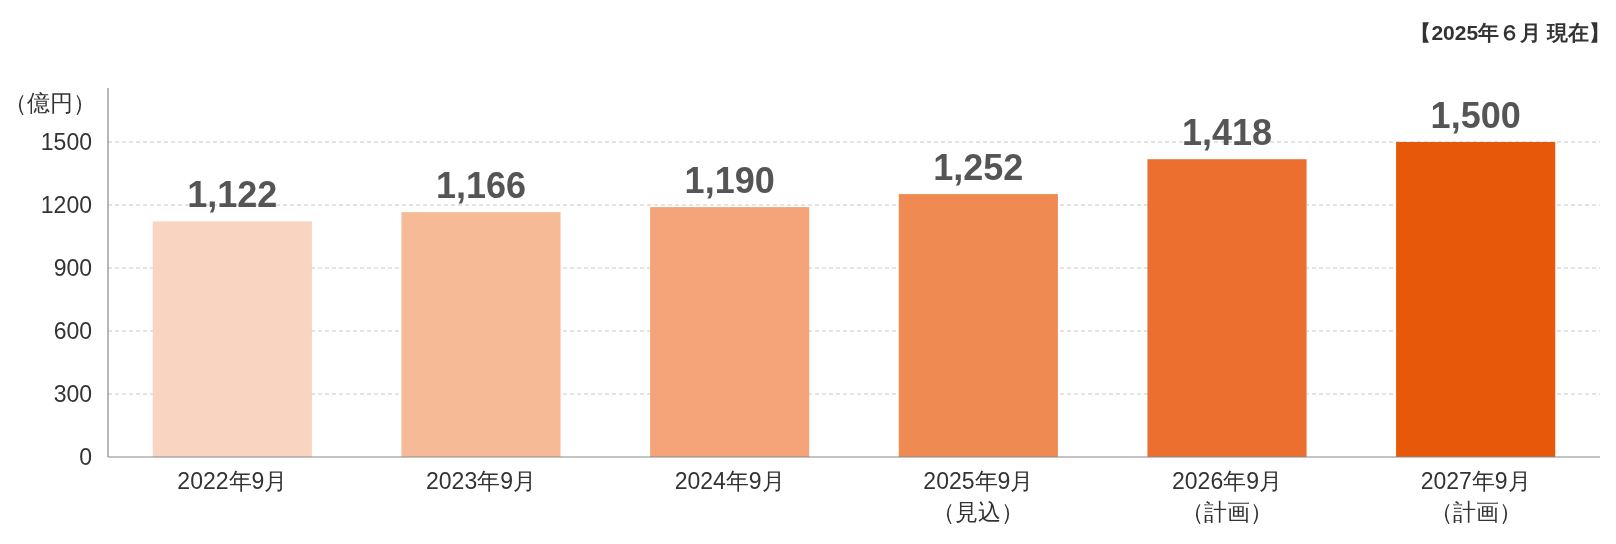  Describe the element at coordinates (481, 481) in the screenshot. I see `x-tick-label: 2023年9月` at that location.